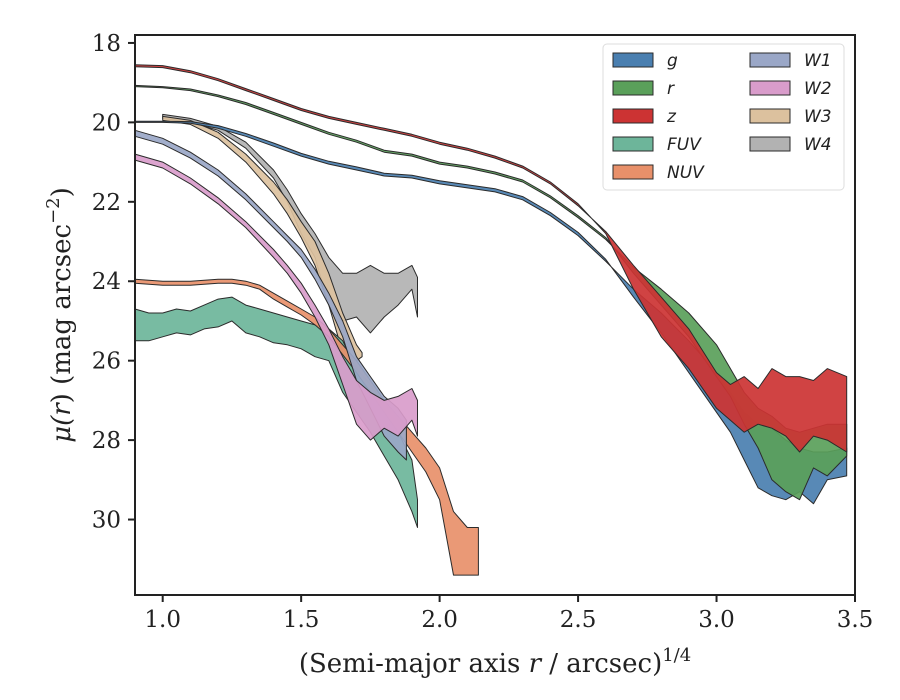  I want to click on legend-label-nuv: NUV, so click(686, 173).